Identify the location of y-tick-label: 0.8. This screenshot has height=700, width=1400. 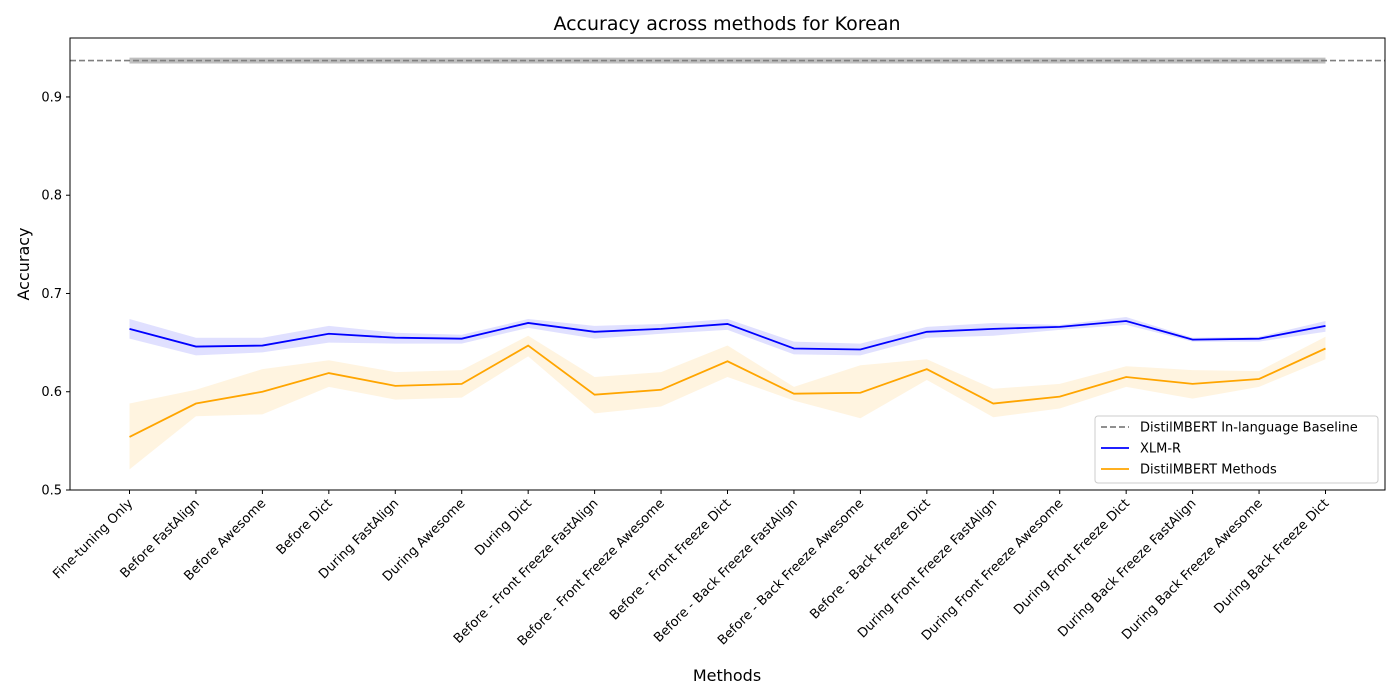
(51, 196).